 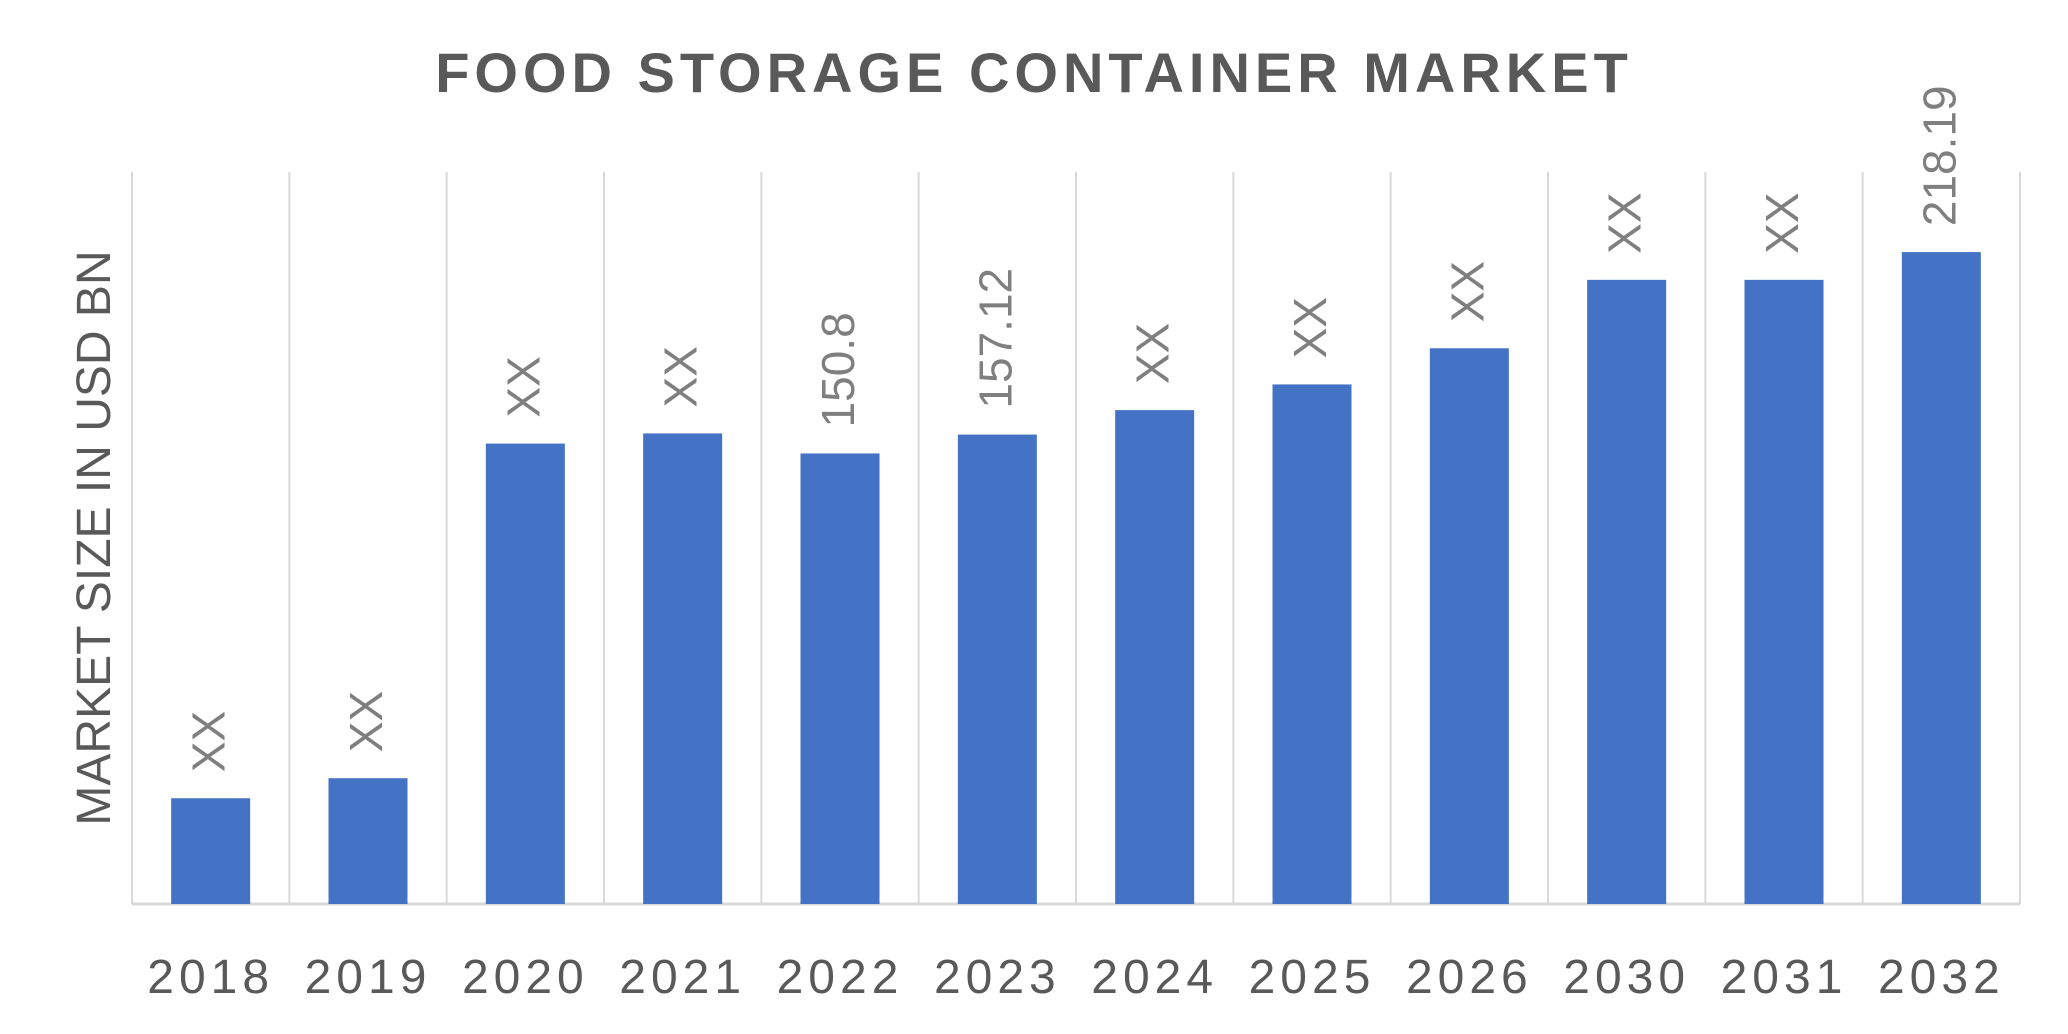 What do you see at coordinates (1312, 977) in the screenshot?
I see `x-tick-label-2025: 2025` at bounding box center [1312, 977].